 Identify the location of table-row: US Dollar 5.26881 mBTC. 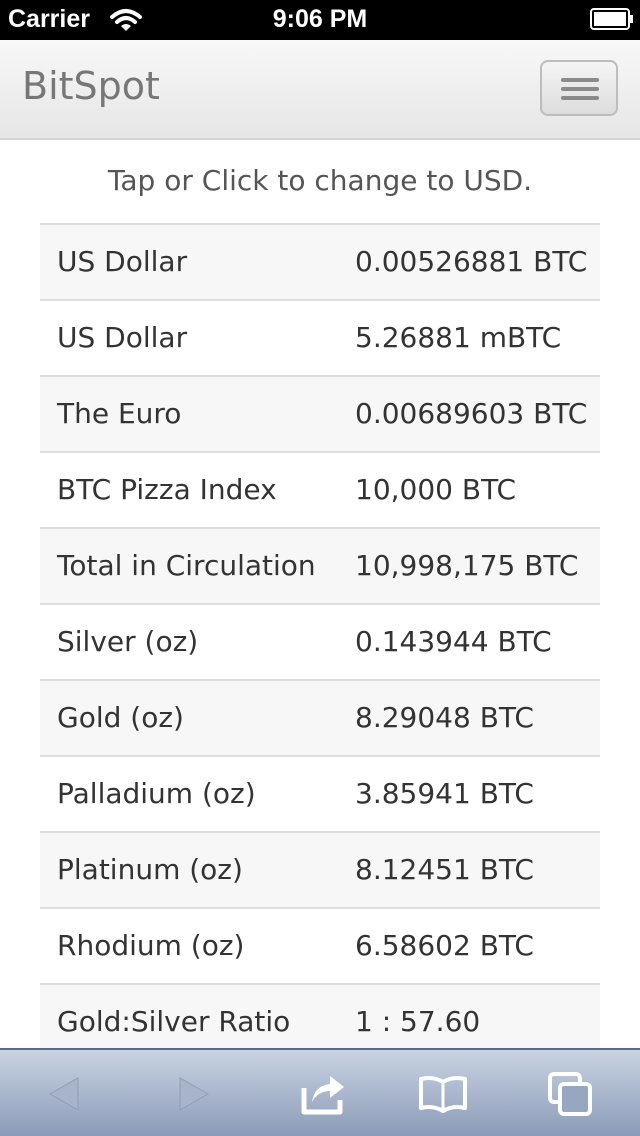
(320, 339).